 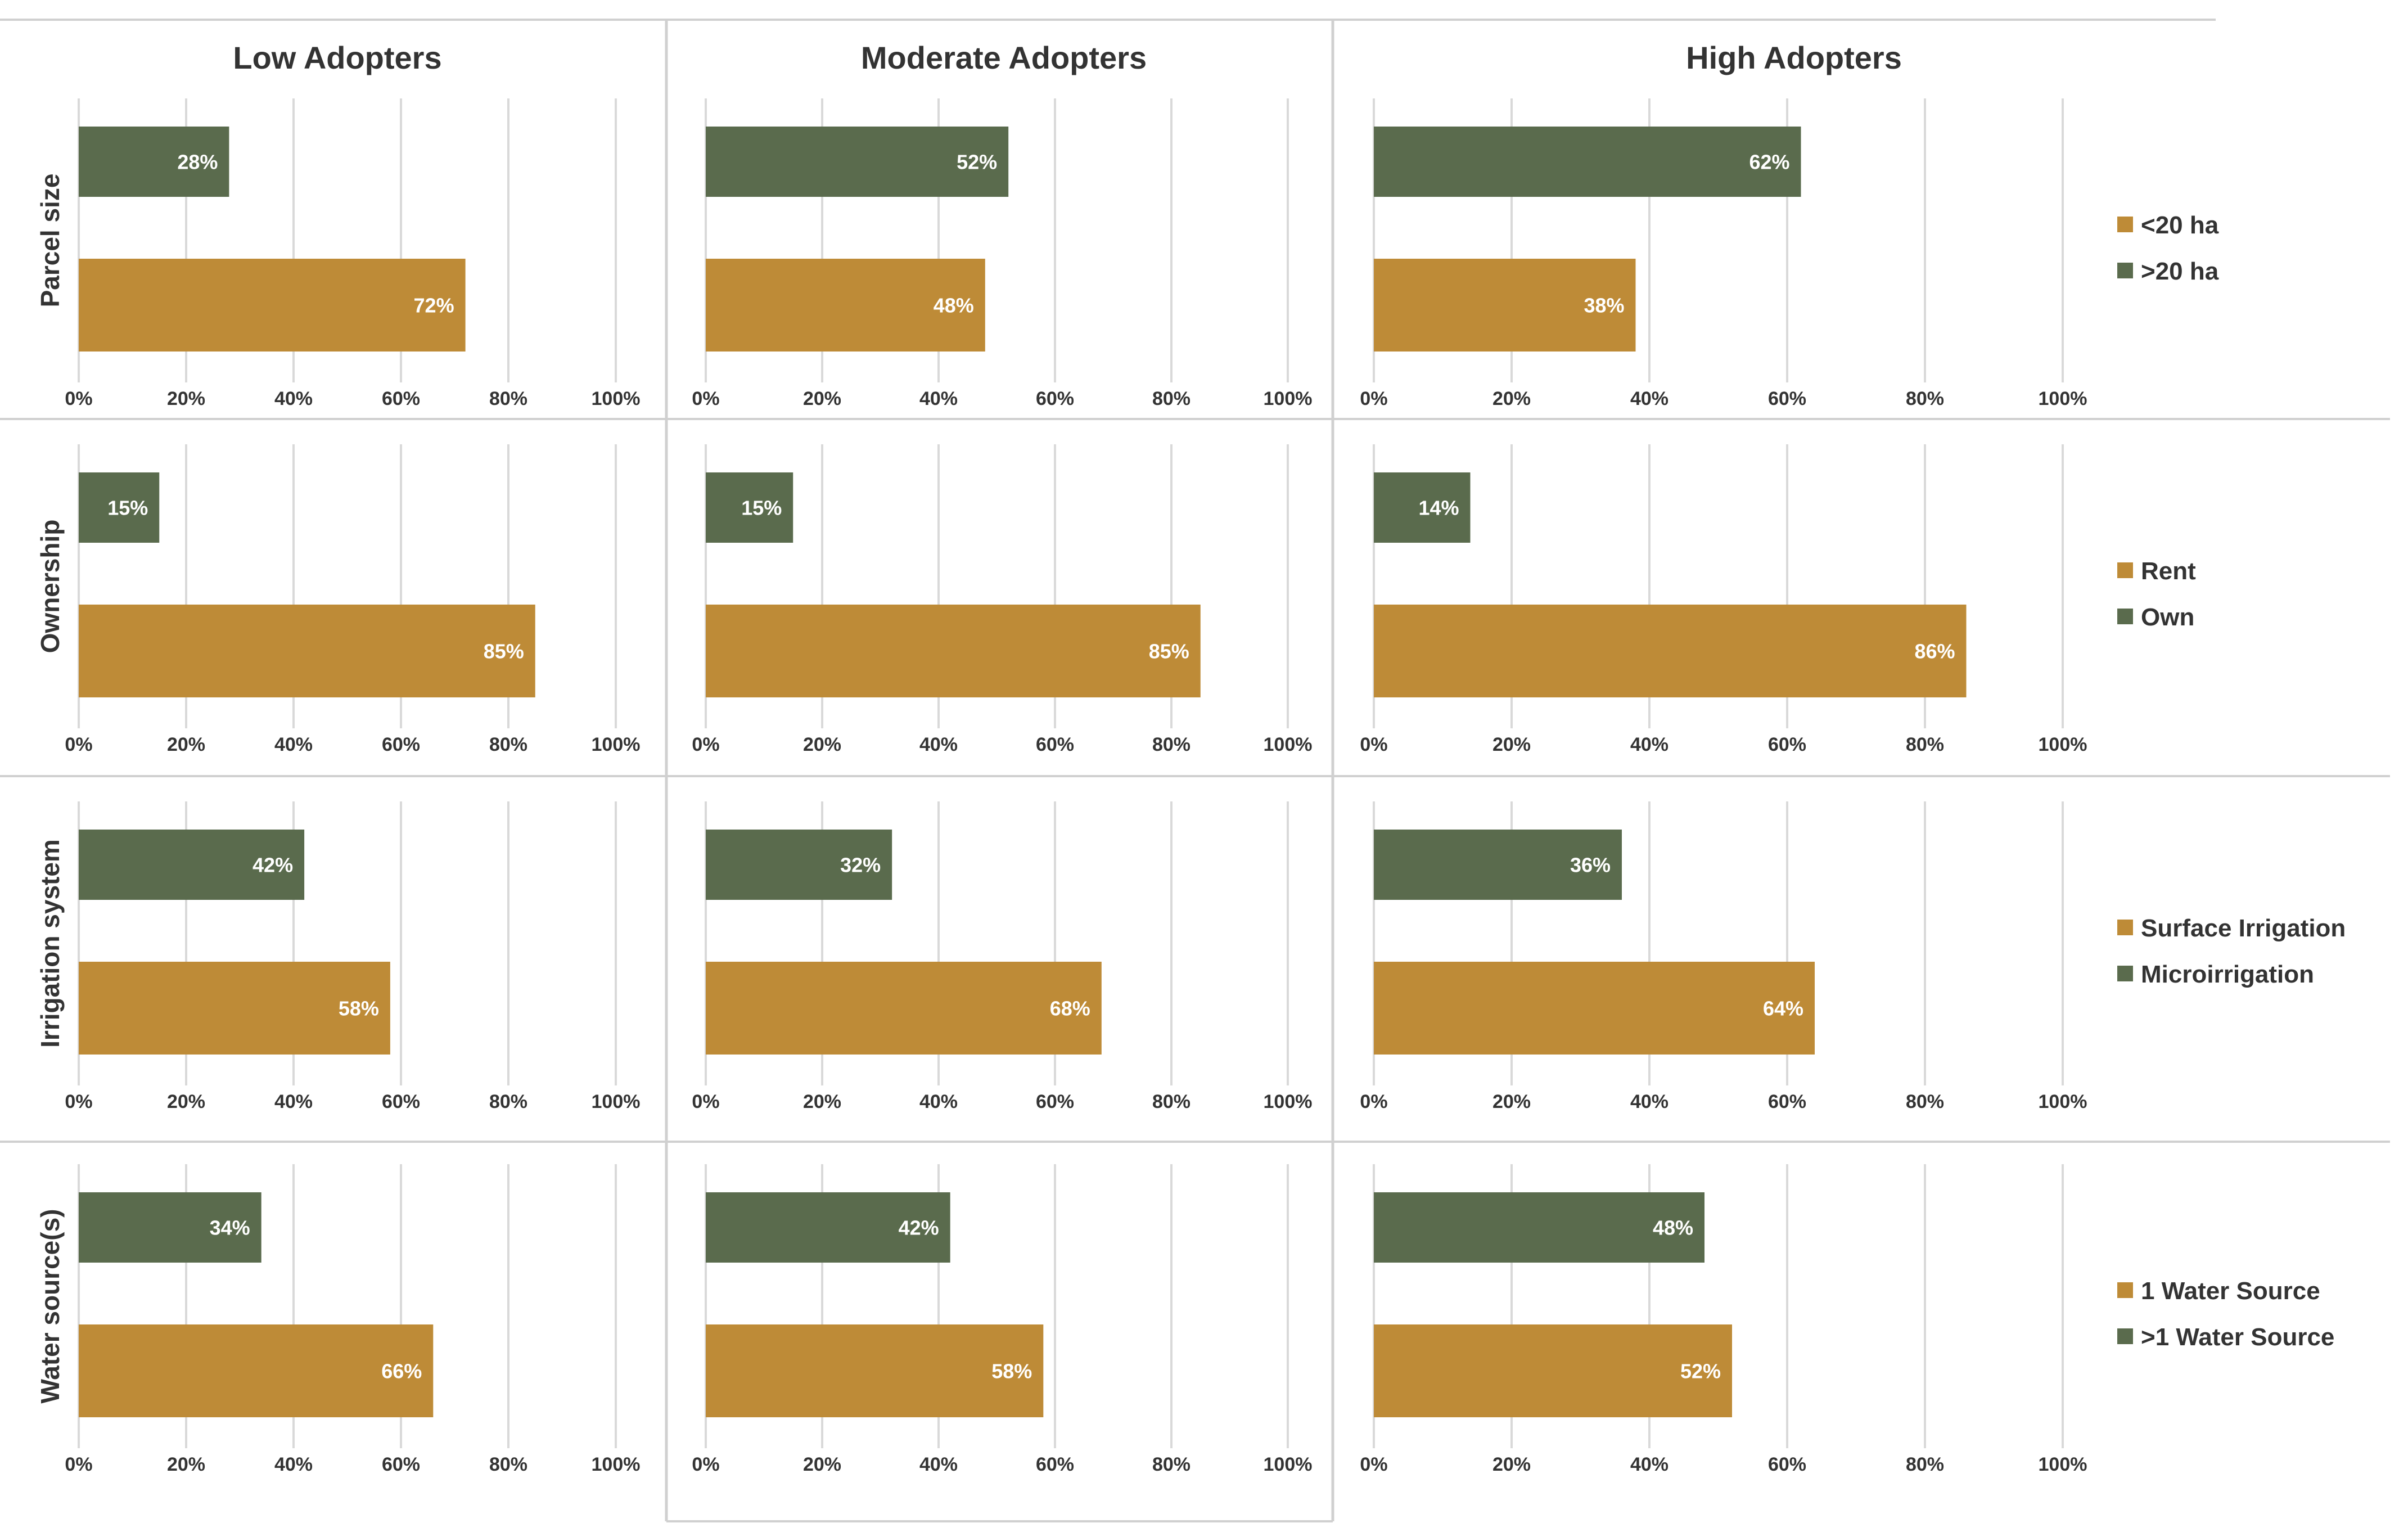 What do you see at coordinates (1934, 651) in the screenshot?
I see `bar-value-label: 86%` at bounding box center [1934, 651].